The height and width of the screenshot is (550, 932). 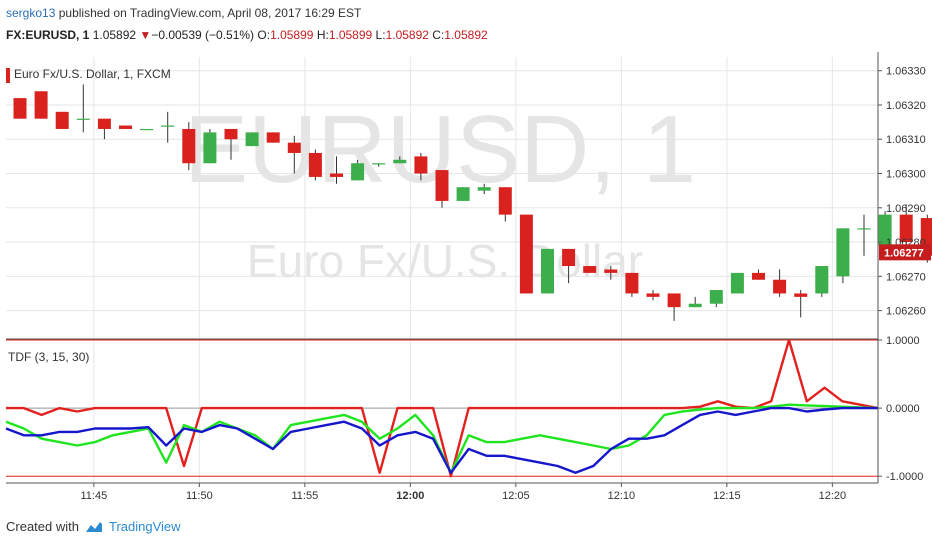 I want to click on x-tick-label: 12:00, so click(x=410, y=496).